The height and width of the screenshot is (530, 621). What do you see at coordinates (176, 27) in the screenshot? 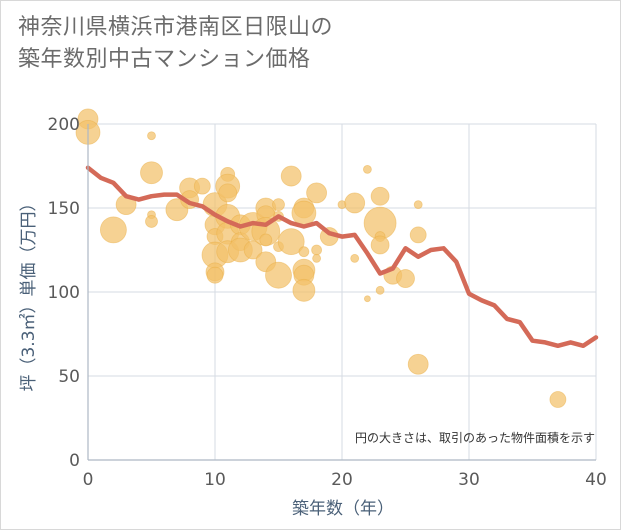
I see `chart-title-line-1: 神奈川県横浜市港南区日限山の` at bounding box center [176, 27].